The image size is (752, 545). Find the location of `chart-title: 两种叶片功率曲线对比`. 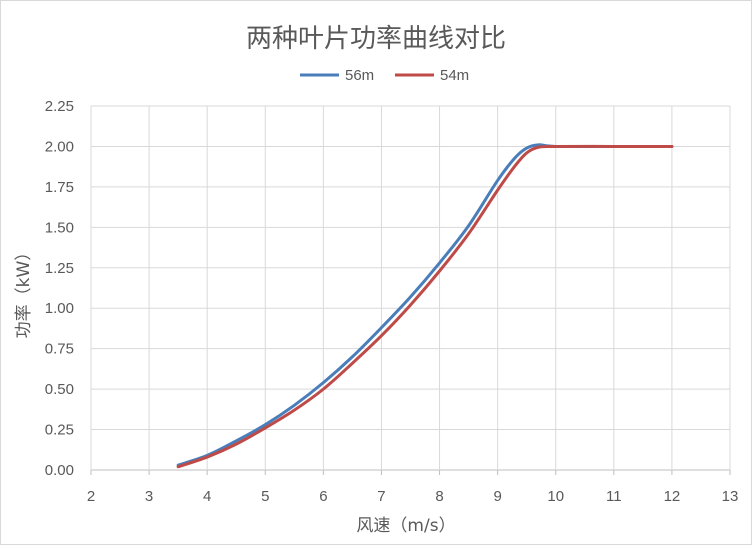

chart-title: 两种叶片功率曲线对比 is located at coordinates (376, 39).